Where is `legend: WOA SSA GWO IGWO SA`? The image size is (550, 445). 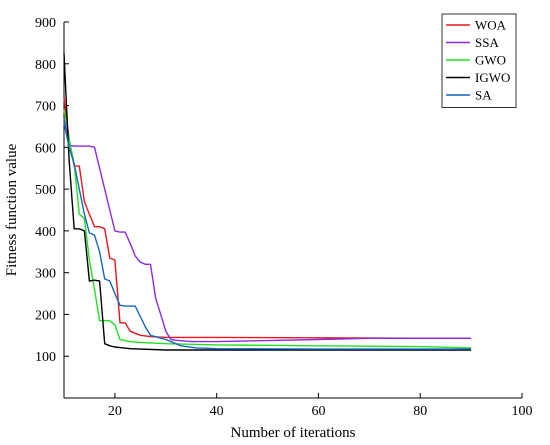 legend: WOA SSA GWO IGWO SA is located at coordinates (479, 60).